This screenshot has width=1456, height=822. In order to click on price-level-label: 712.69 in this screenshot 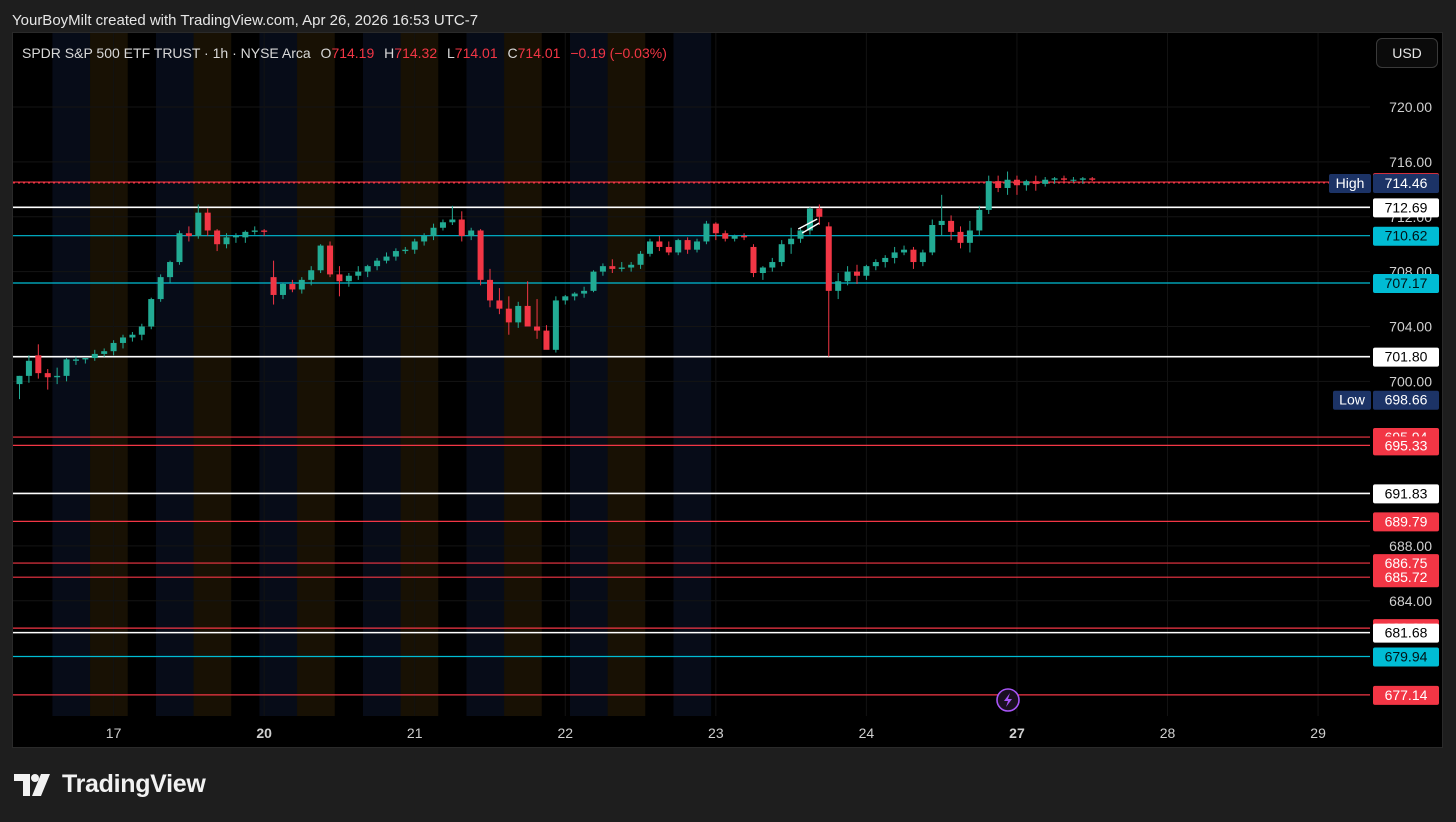, I will do `click(1406, 207)`.